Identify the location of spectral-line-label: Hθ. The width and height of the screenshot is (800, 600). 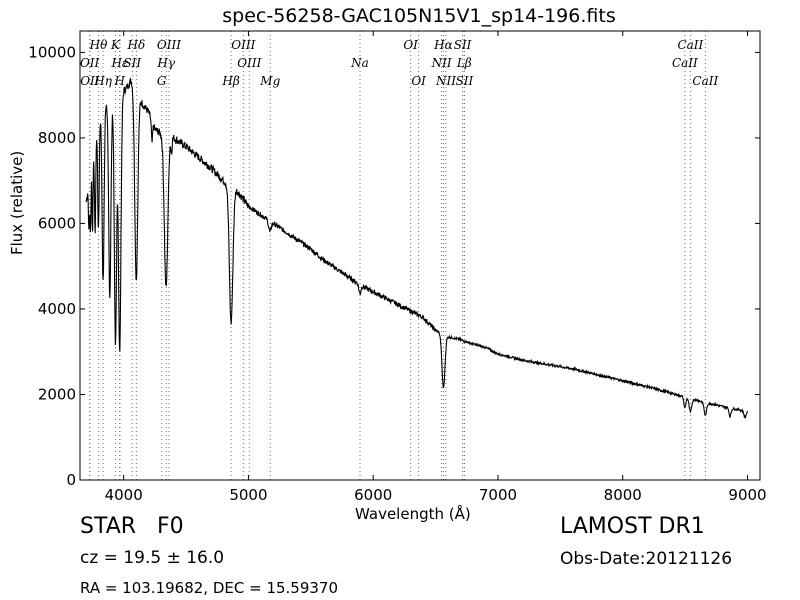
(98, 45).